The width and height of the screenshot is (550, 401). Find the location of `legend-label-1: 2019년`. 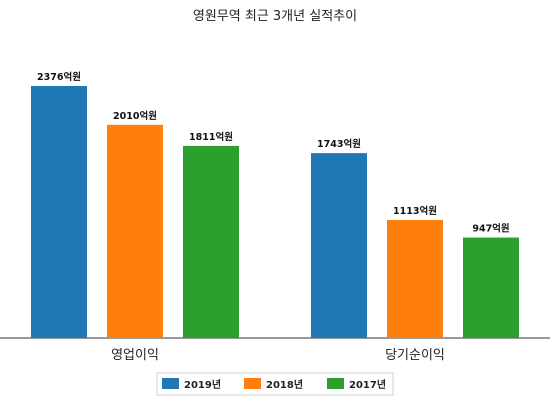

legend-label-1: 2019년 is located at coordinates (202, 384).